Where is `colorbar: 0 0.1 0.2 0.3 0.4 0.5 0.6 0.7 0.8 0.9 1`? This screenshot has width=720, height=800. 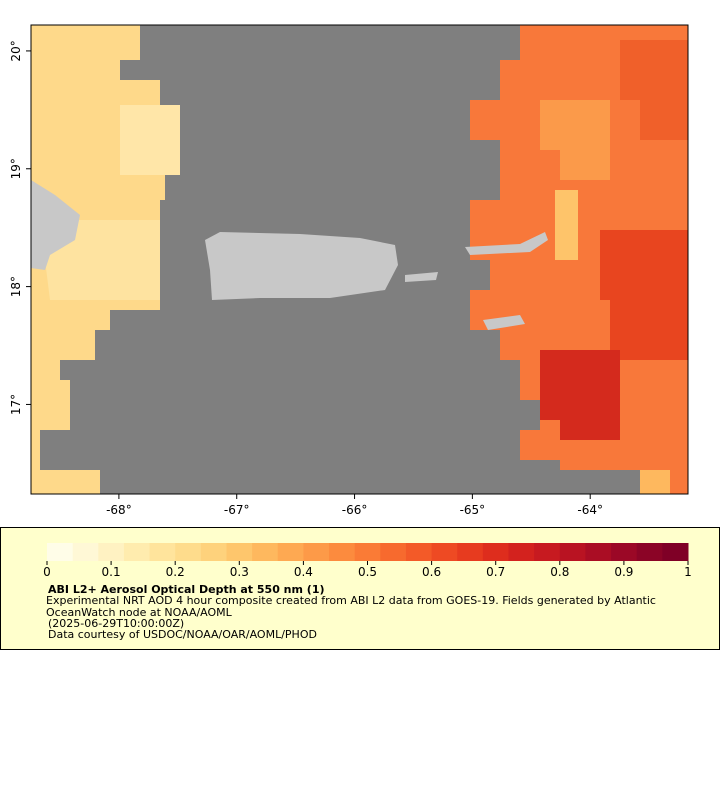 colorbar: 0 0.1 0.2 0.3 0.4 0.5 0.6 0.7 0.8 0.9 1 is located at coordinates (367, 561).